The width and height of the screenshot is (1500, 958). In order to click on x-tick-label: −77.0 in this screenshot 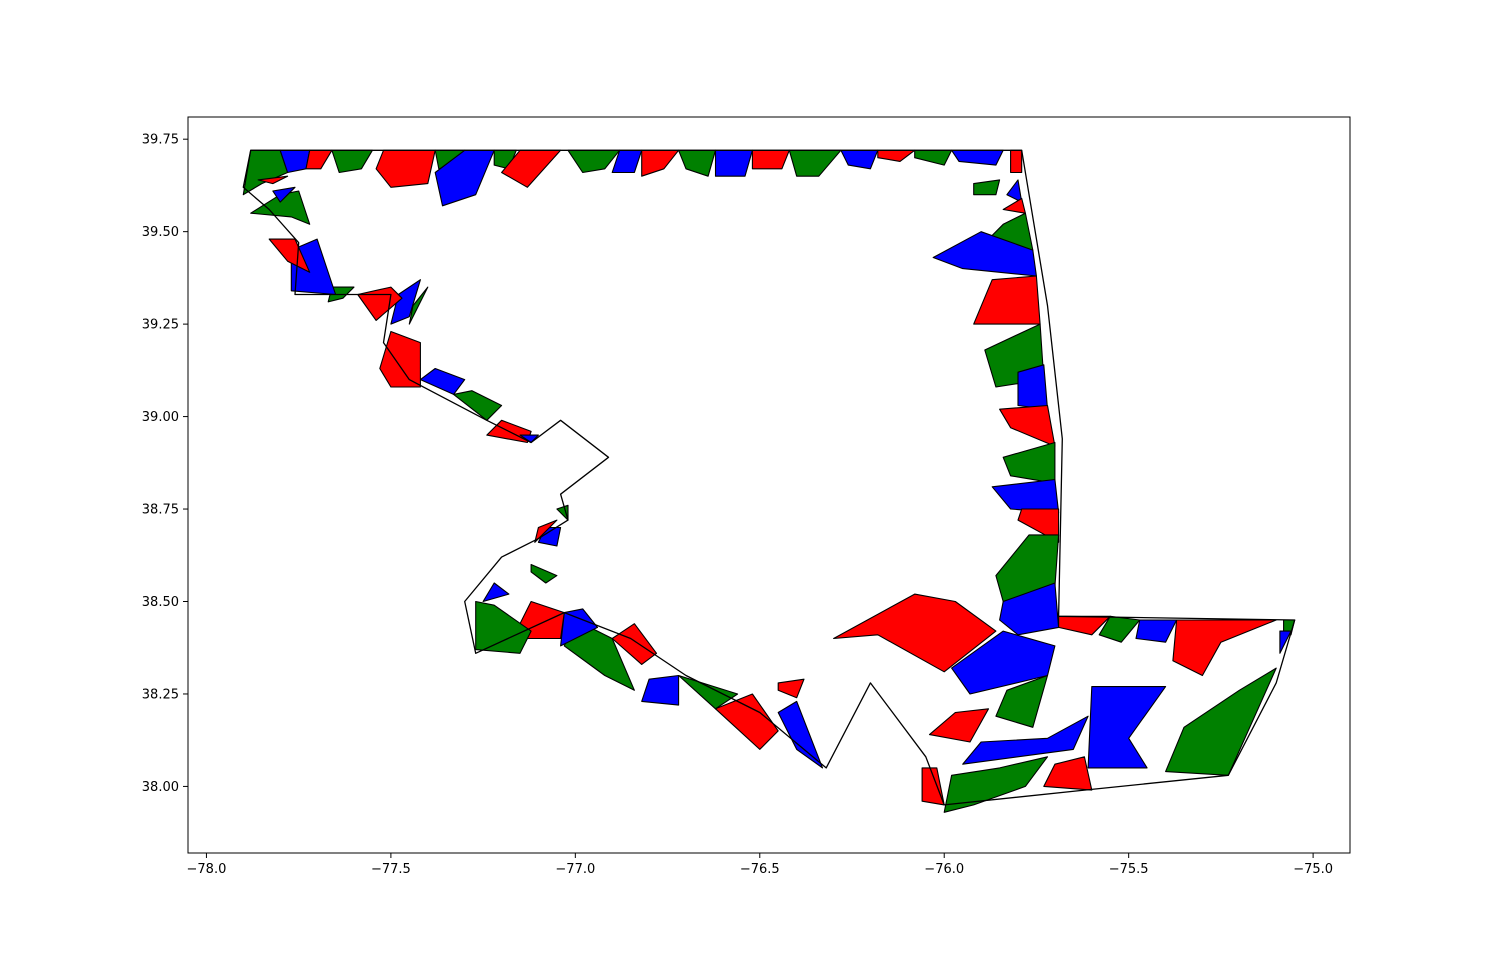, I will do `click(575, 869)`.